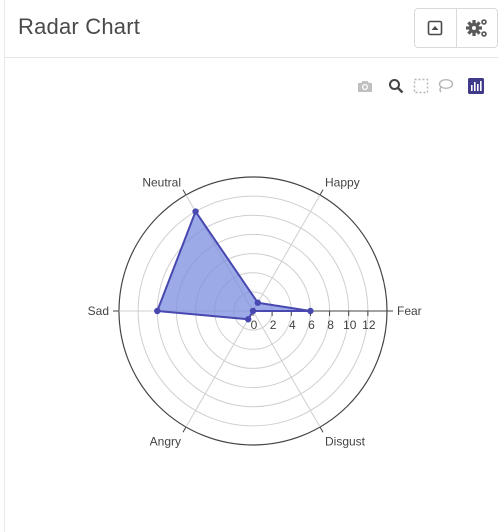  I want to click on box-select-button, so click(421, 86).